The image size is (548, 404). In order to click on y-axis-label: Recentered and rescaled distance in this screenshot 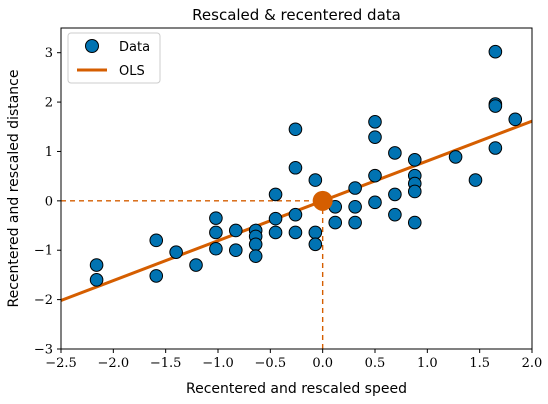, I will do `click(14, 189)`.